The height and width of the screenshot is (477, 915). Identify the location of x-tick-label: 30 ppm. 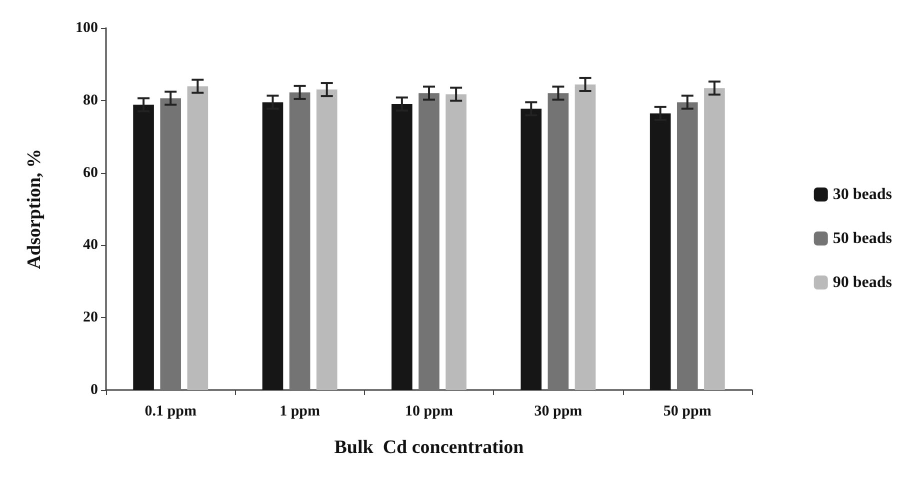
(558, 412).